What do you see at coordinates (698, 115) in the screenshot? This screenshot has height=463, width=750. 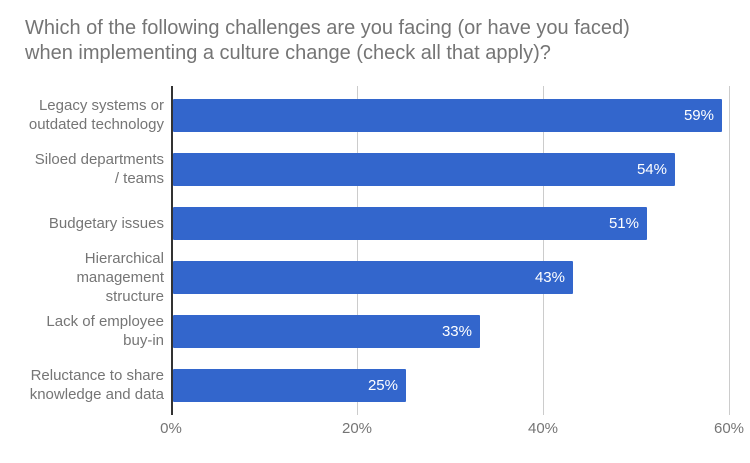 I see `bar-value-label: 59%` at bounding box center [698, 115].